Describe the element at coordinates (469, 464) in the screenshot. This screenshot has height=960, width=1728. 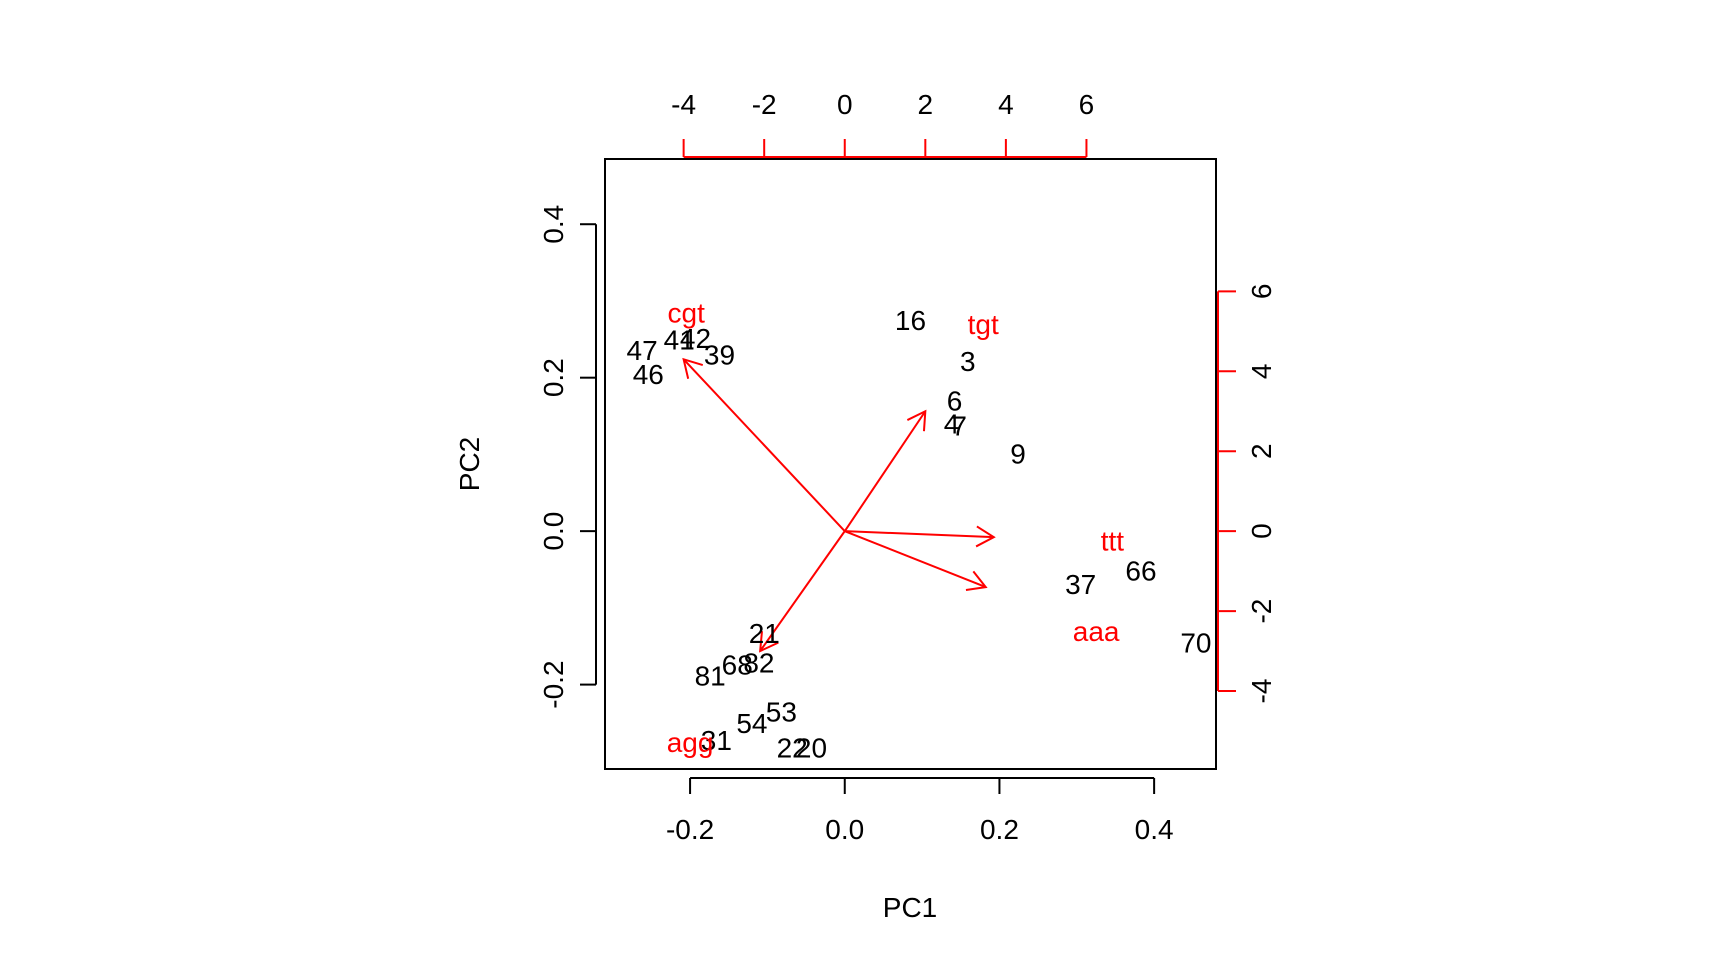
I see `y-axis-title: PC2` at that location.